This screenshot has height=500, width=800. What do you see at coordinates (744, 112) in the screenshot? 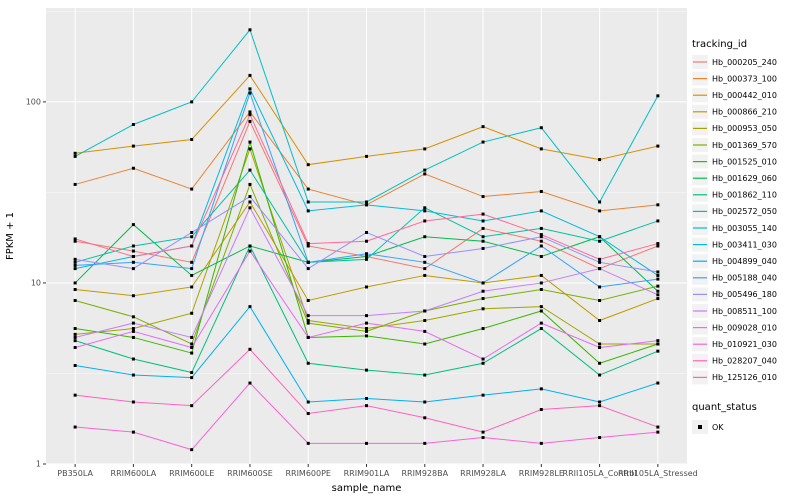
I see `legend-label: Hb_000866_210` at bounding box center [744, 112].